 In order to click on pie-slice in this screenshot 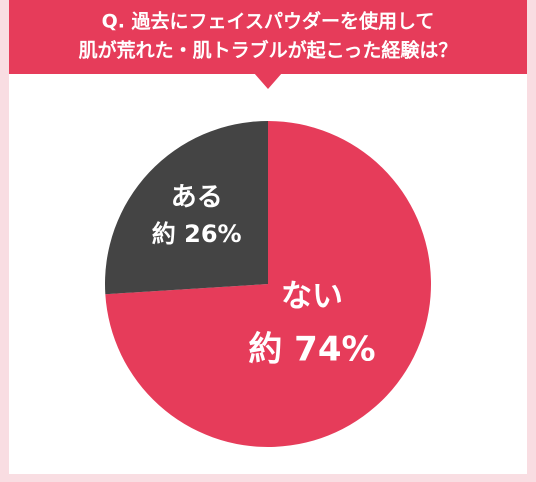, I will do `click(186, 208)`.